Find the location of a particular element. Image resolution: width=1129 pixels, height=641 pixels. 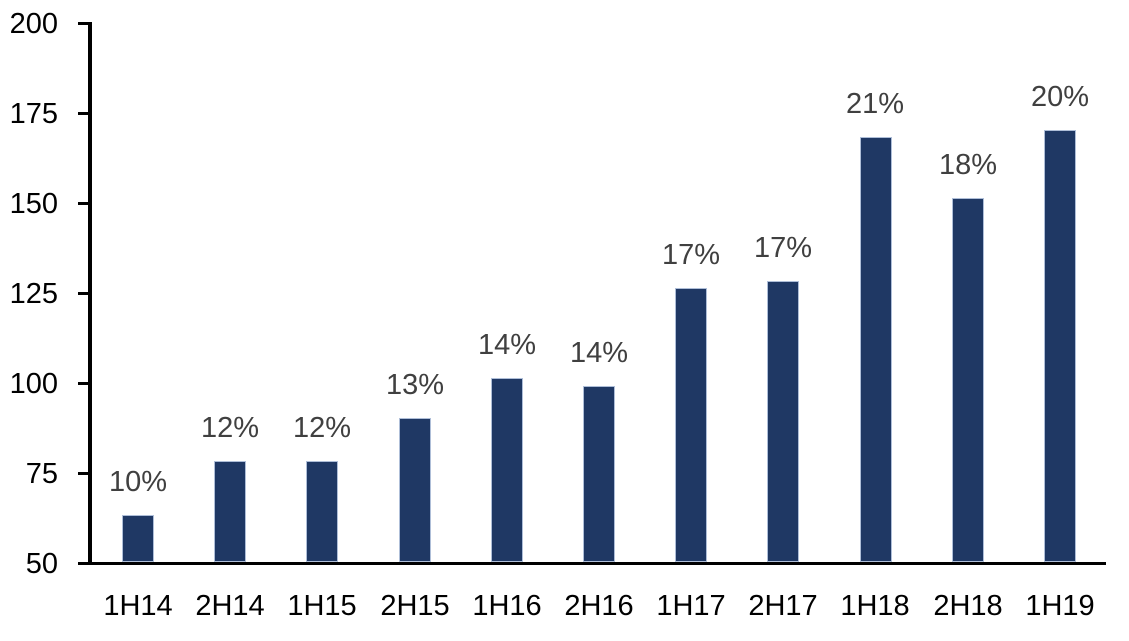

bar-value-label: 20% is located at coordinates (1060, 97).